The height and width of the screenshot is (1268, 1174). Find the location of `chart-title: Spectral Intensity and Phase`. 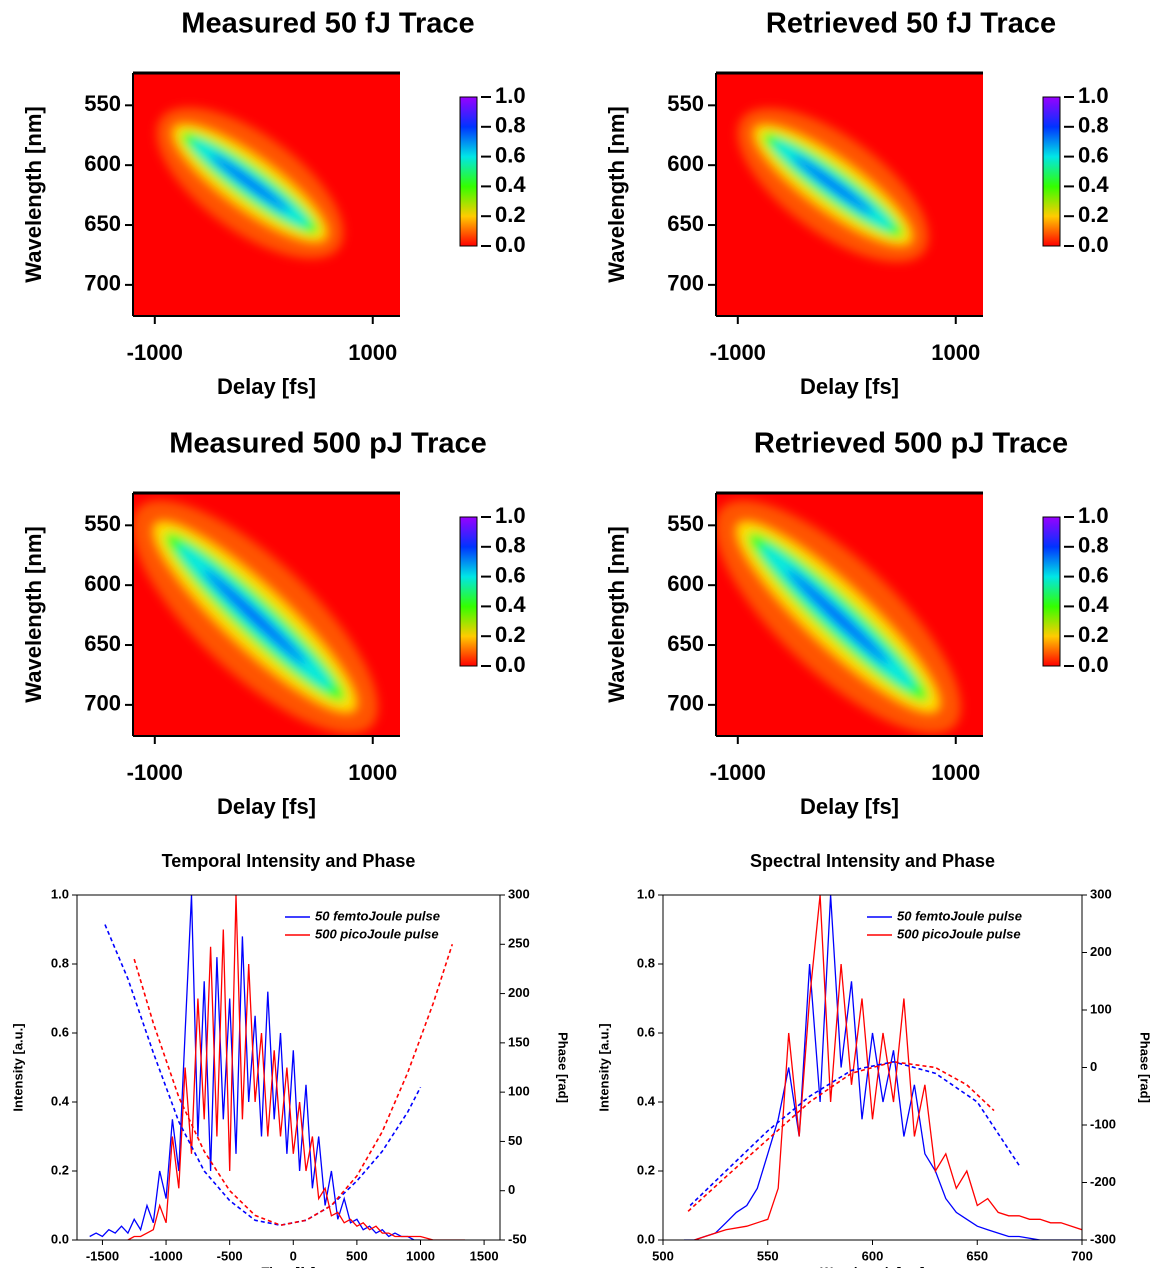

chart-title: Spectral Intensity and Phase is located at coordinates (872, 861).